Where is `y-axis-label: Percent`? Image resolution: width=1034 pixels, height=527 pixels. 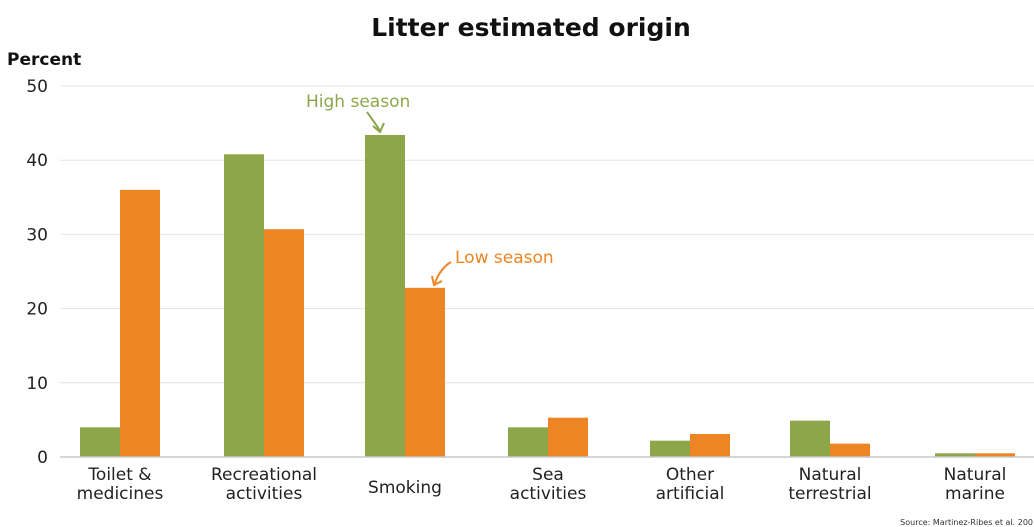 y-axis-label: Percent is located at coordinates (44, 60).